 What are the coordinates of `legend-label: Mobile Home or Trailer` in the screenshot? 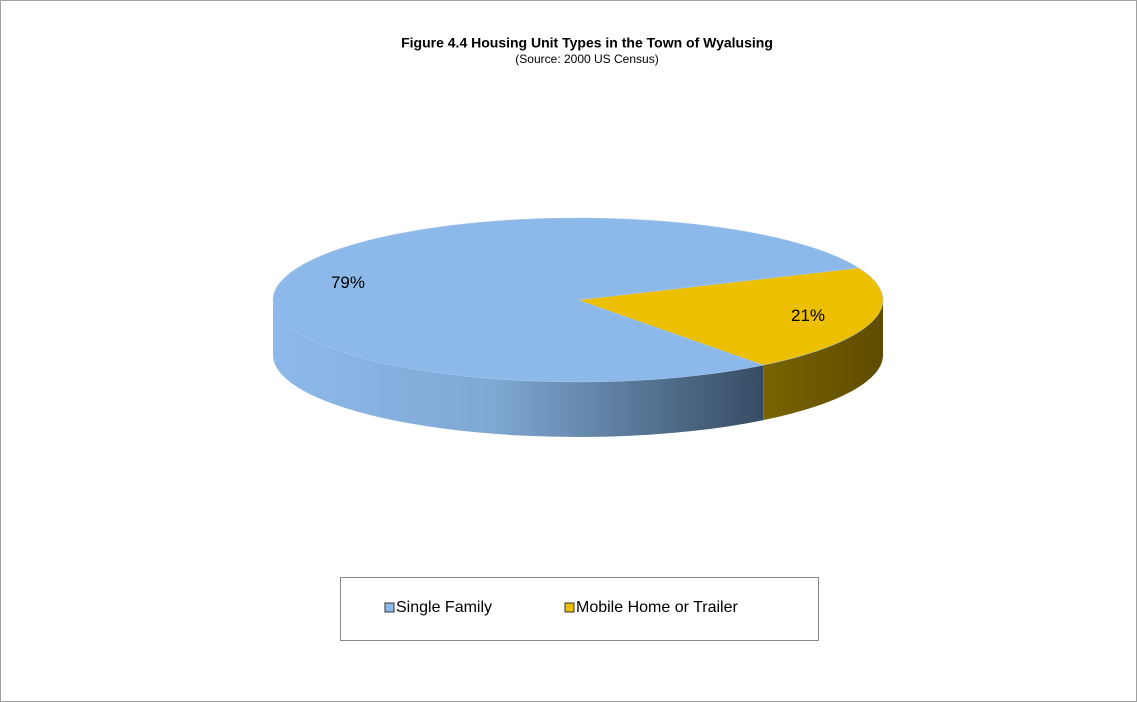 It's located at (657, 607).